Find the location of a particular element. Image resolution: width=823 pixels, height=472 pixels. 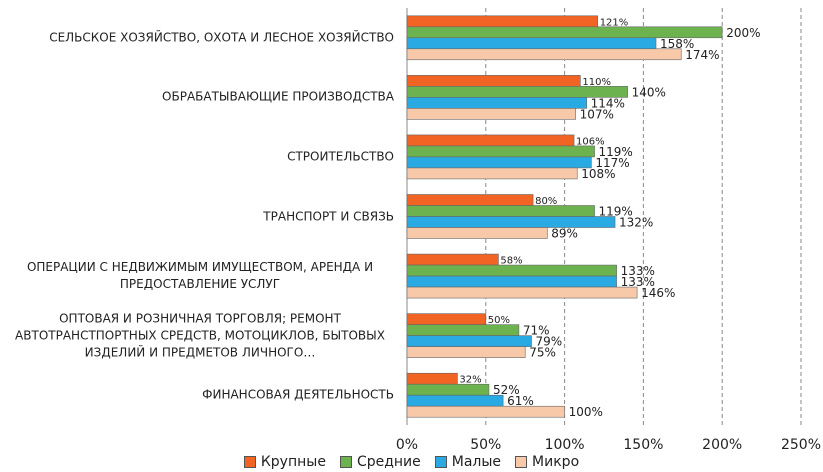

category-label: СТРОИТЕЛЬСТВО is located at coordinates (200, 156).